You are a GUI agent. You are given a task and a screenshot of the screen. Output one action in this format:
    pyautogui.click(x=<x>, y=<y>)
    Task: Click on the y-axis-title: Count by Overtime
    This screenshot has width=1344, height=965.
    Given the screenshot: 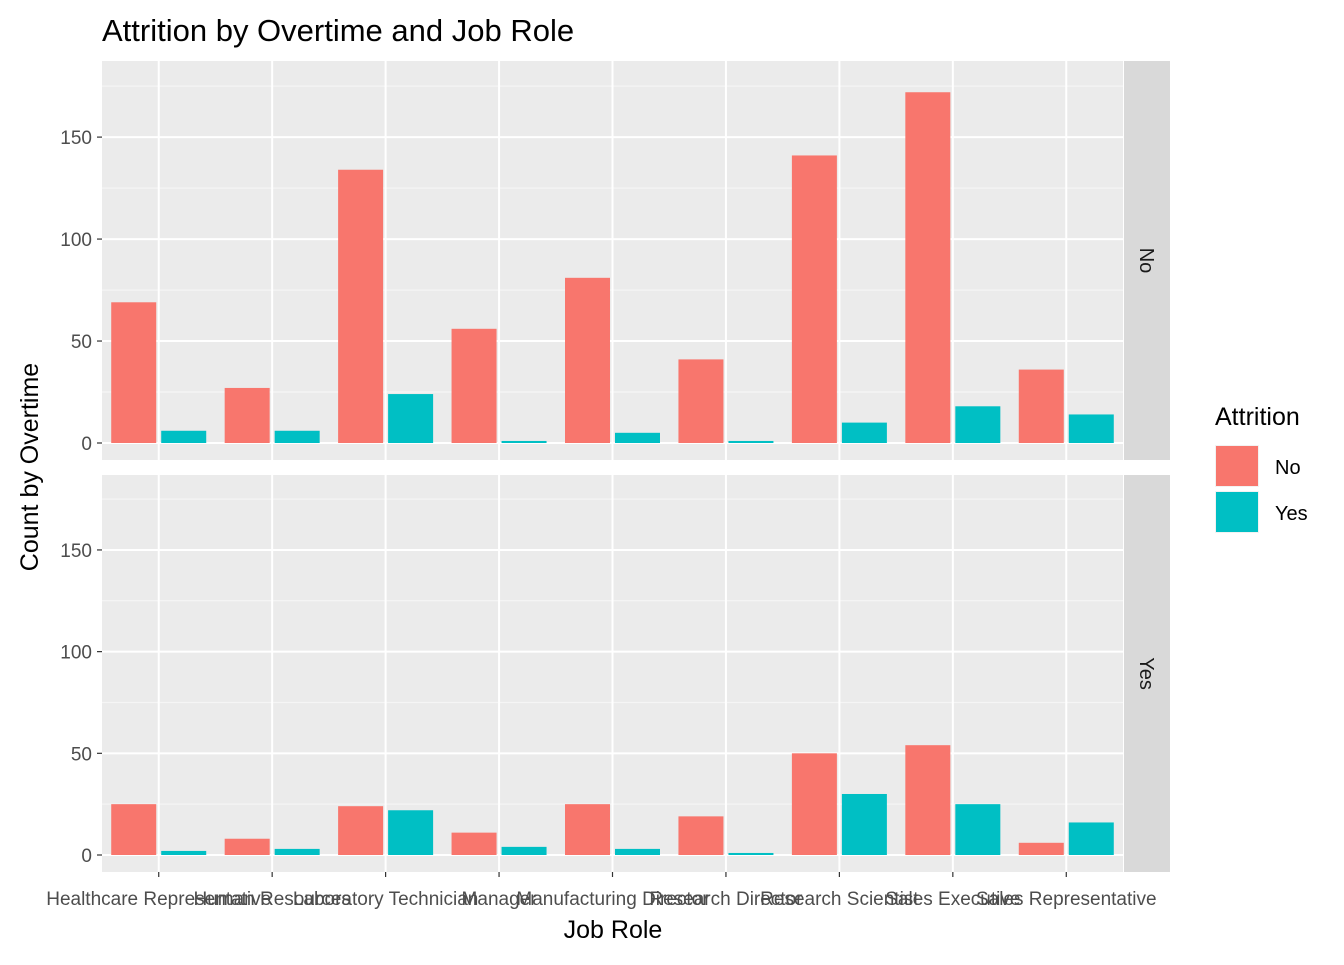 What is the action you would take?
    pyautogui.click(x=30, y=467)
    